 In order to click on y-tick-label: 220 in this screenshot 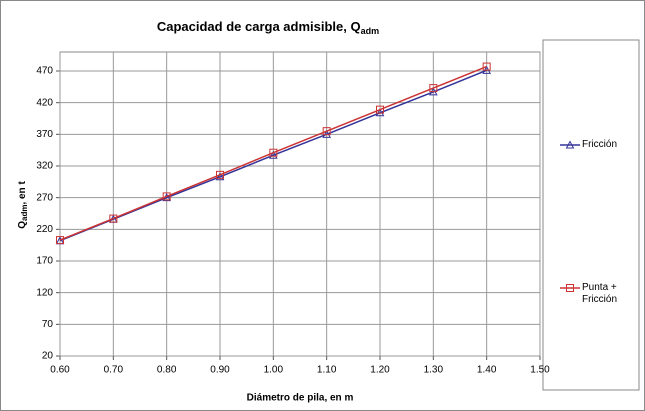, I will do `click(44, 229)`.